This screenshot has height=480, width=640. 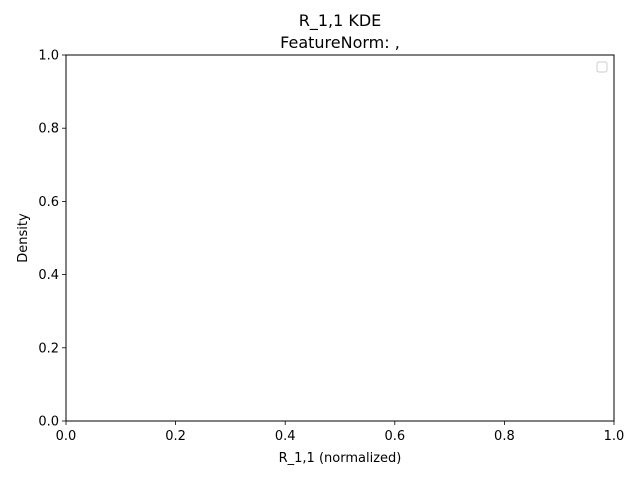 I want to click on y-tick-label: 0.0, so click(x=48, y=422).